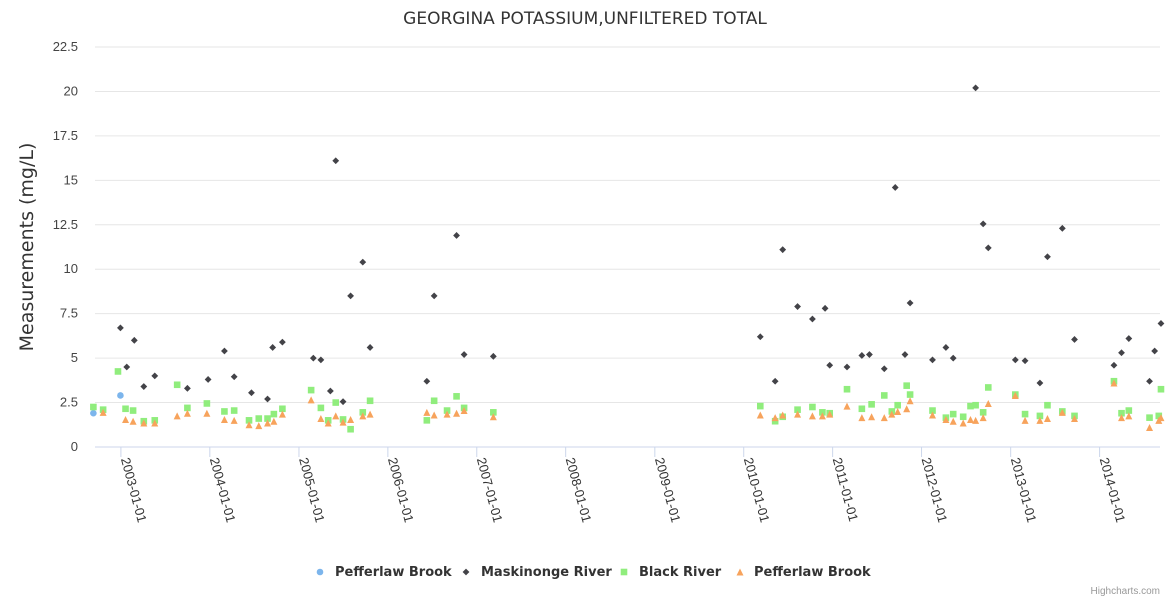  Describe the element at coordinates (384, 572) in the screenshot. I see `legend-item-0: Pefferlaw Brook` at that location.